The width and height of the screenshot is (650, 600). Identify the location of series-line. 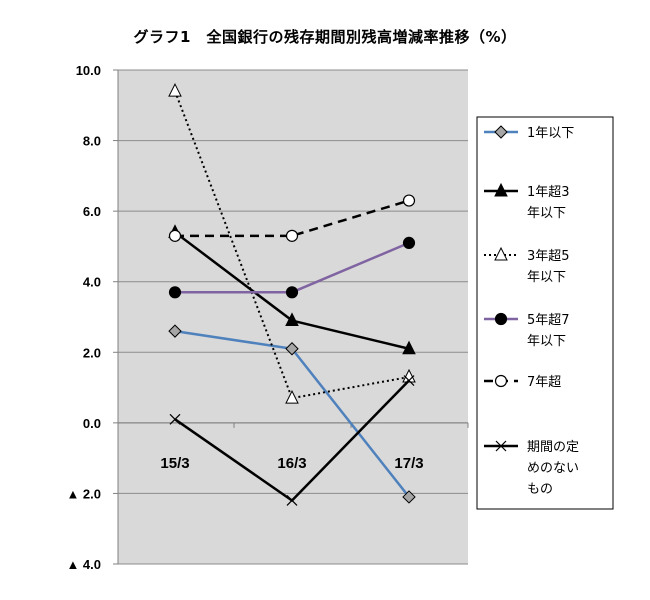
(292, 218).